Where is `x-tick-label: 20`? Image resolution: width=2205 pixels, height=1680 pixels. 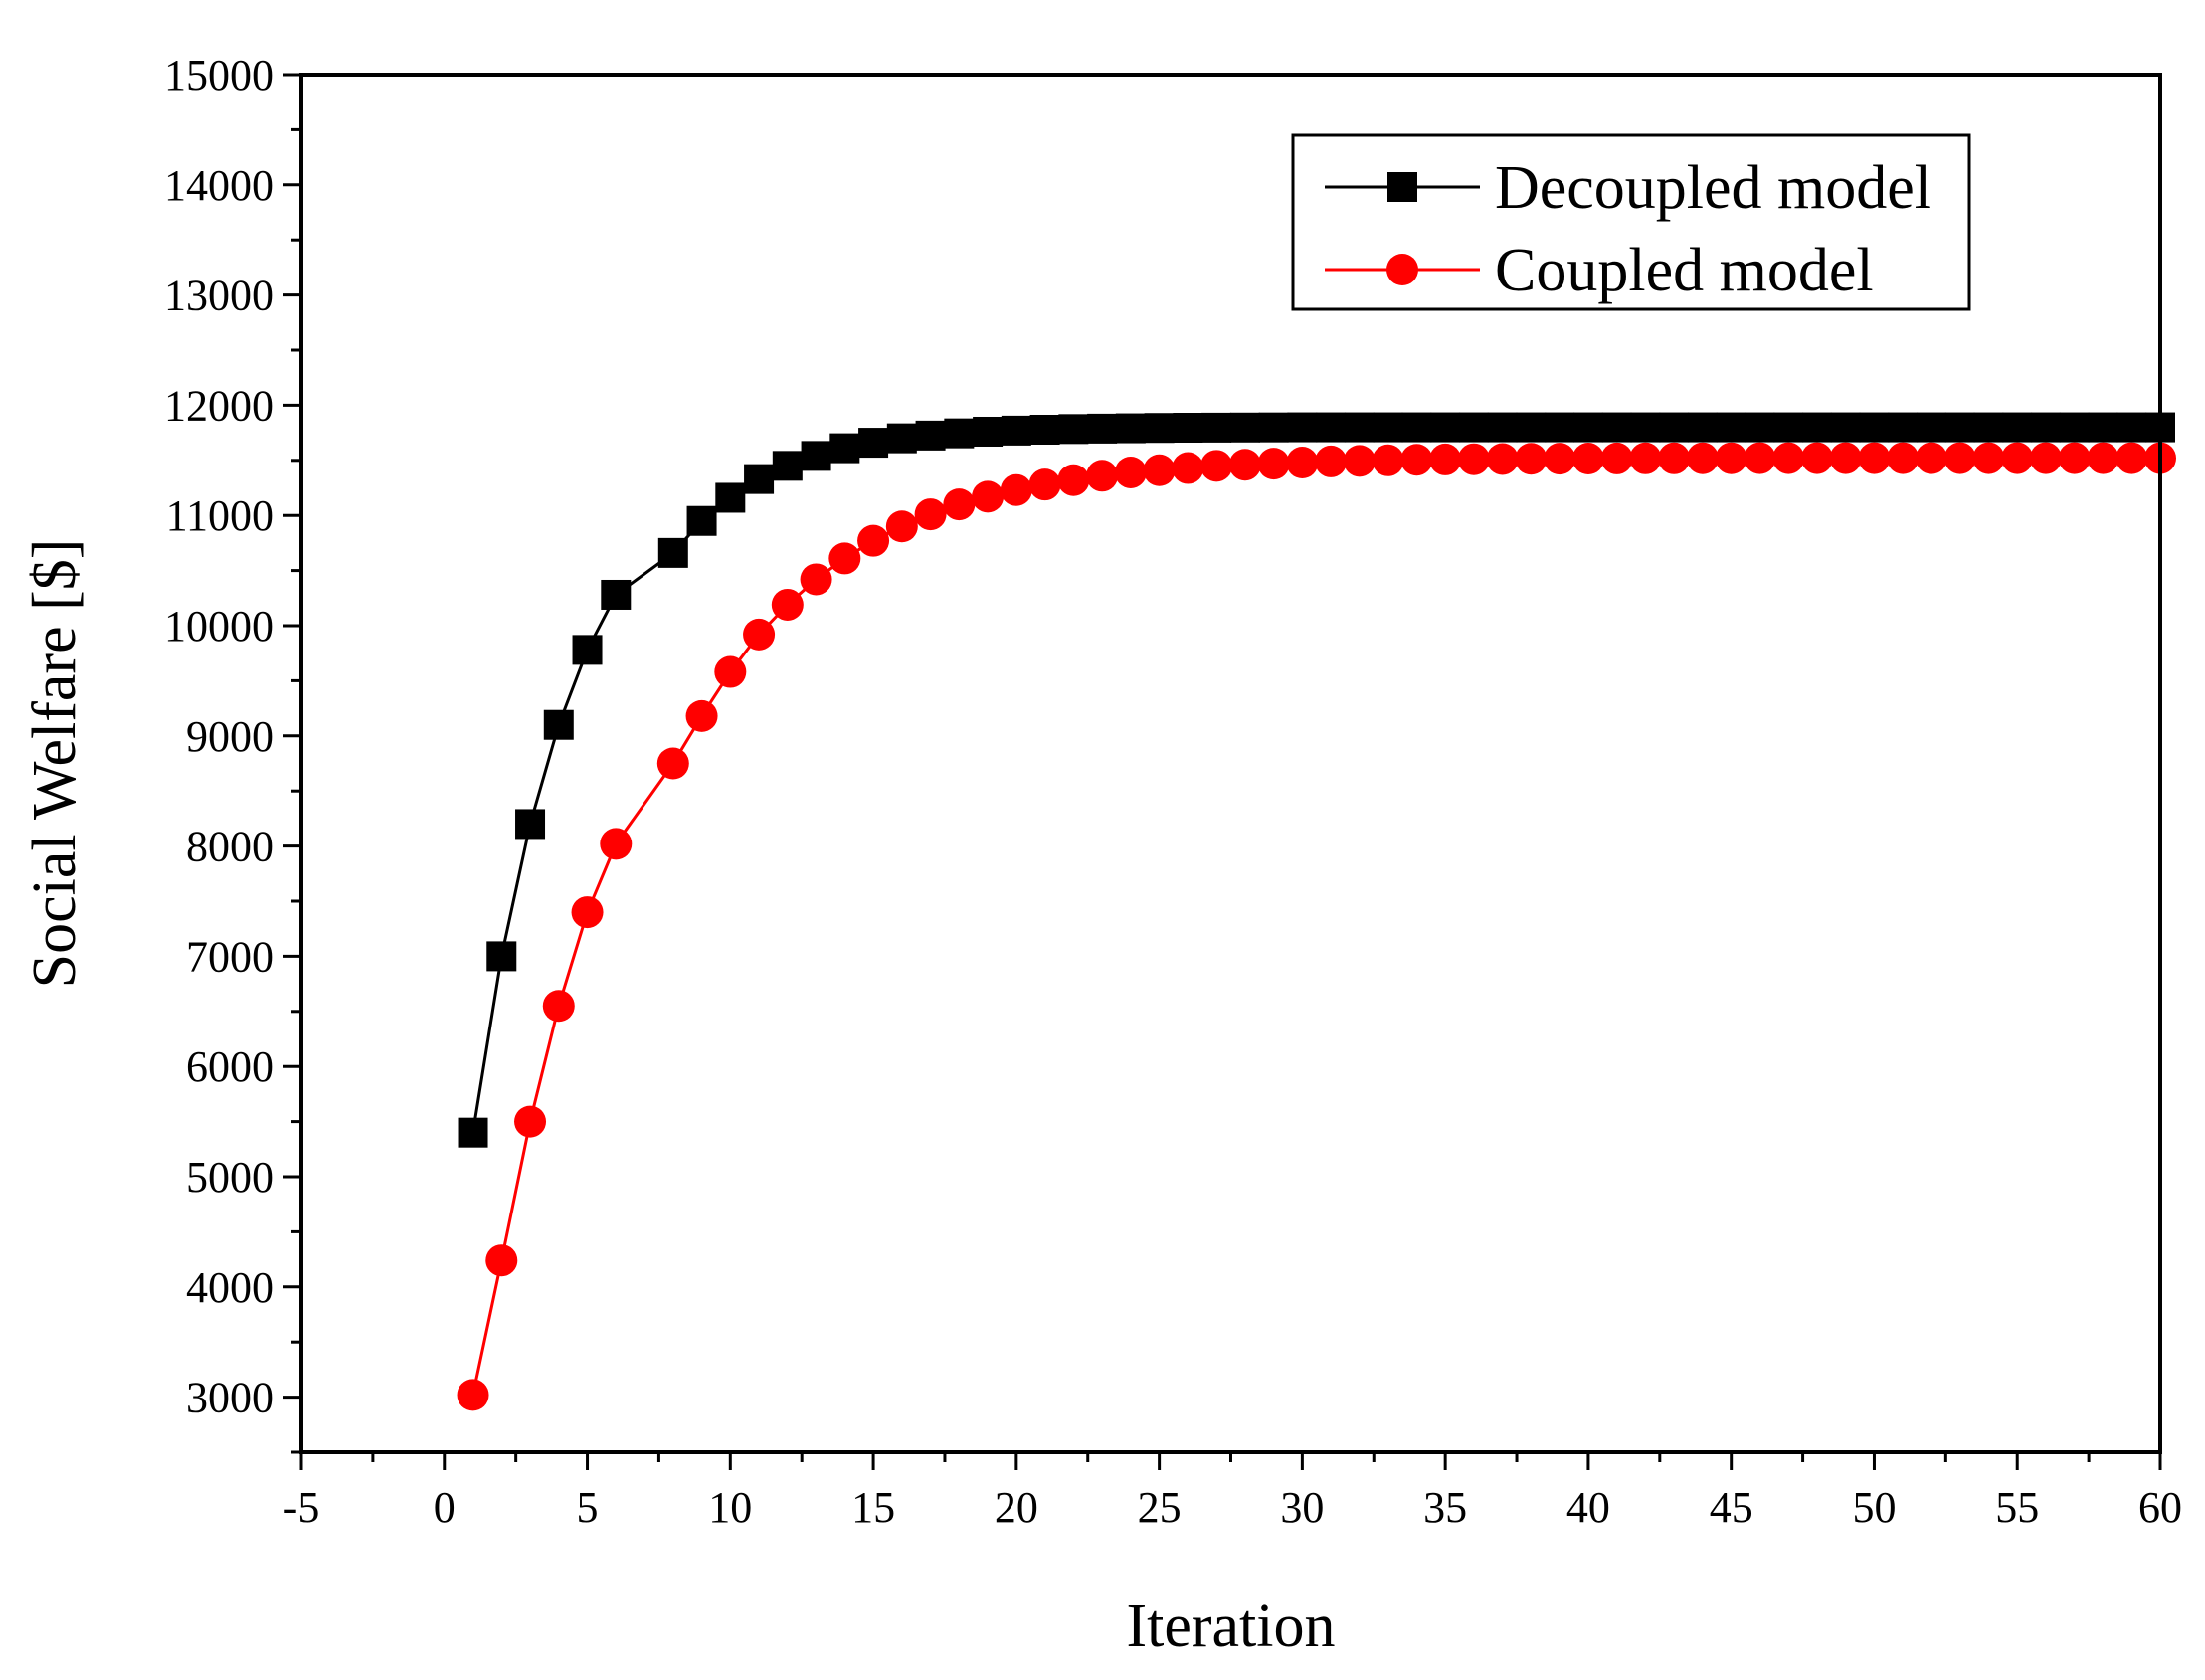 x-tick-label: 20 is located at coordinates (1016, 1507).